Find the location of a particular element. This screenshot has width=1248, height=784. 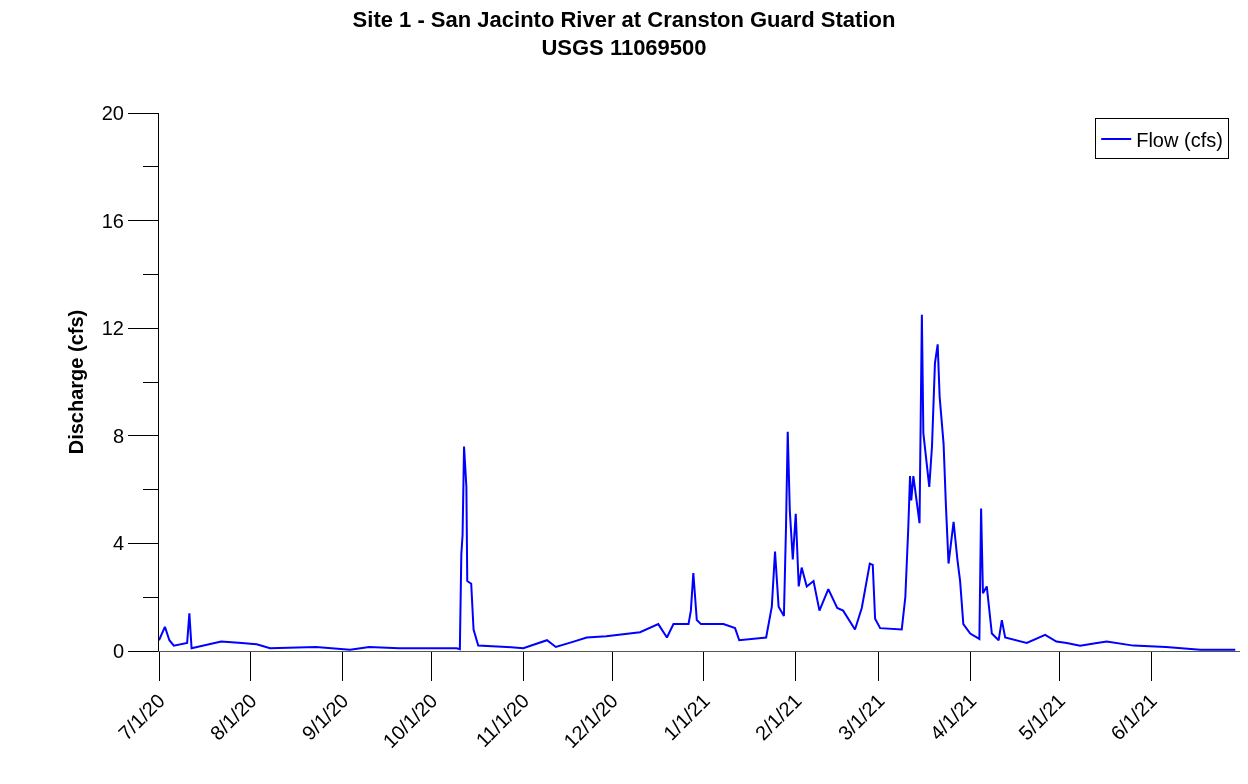

y-tick-label: 16 is located at coordinates (112, 220).